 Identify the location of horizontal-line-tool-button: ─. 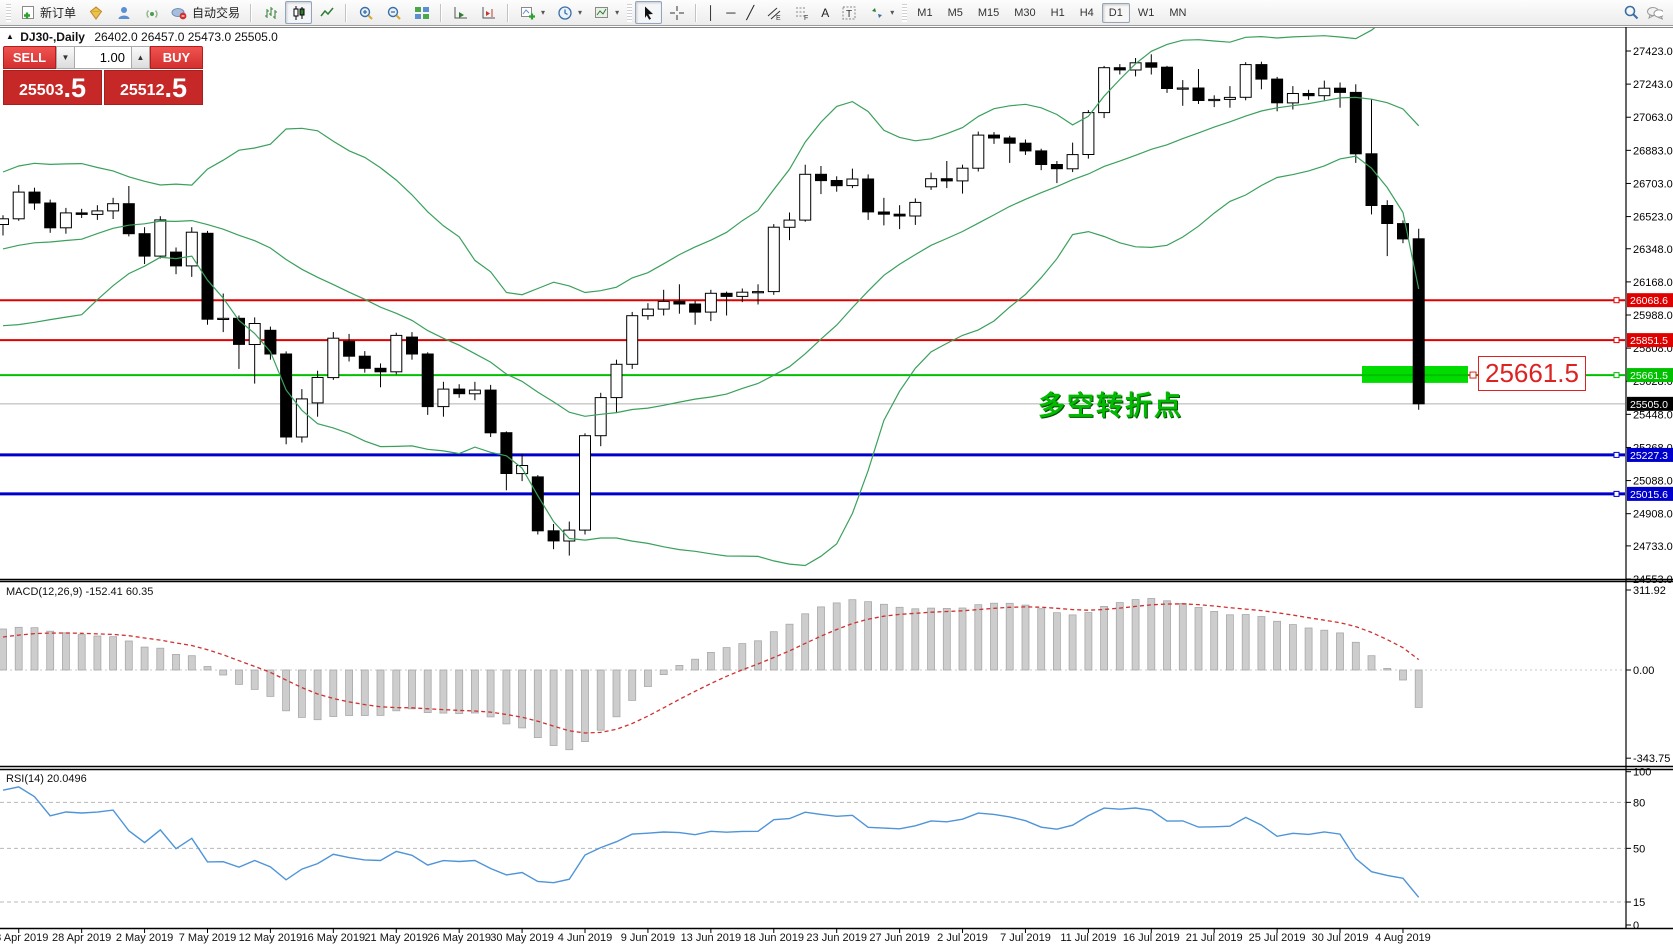
(730, 12).